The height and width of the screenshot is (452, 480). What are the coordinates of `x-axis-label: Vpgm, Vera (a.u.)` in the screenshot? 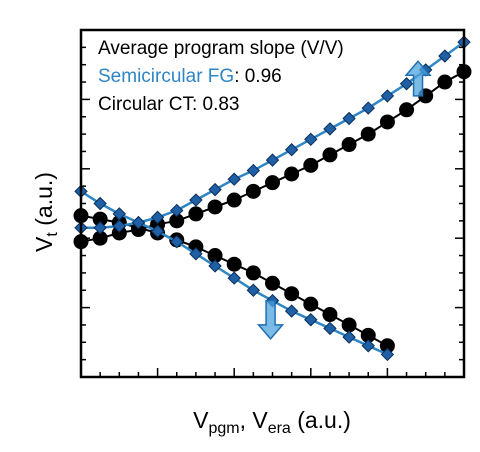 It's located at (272, 422).